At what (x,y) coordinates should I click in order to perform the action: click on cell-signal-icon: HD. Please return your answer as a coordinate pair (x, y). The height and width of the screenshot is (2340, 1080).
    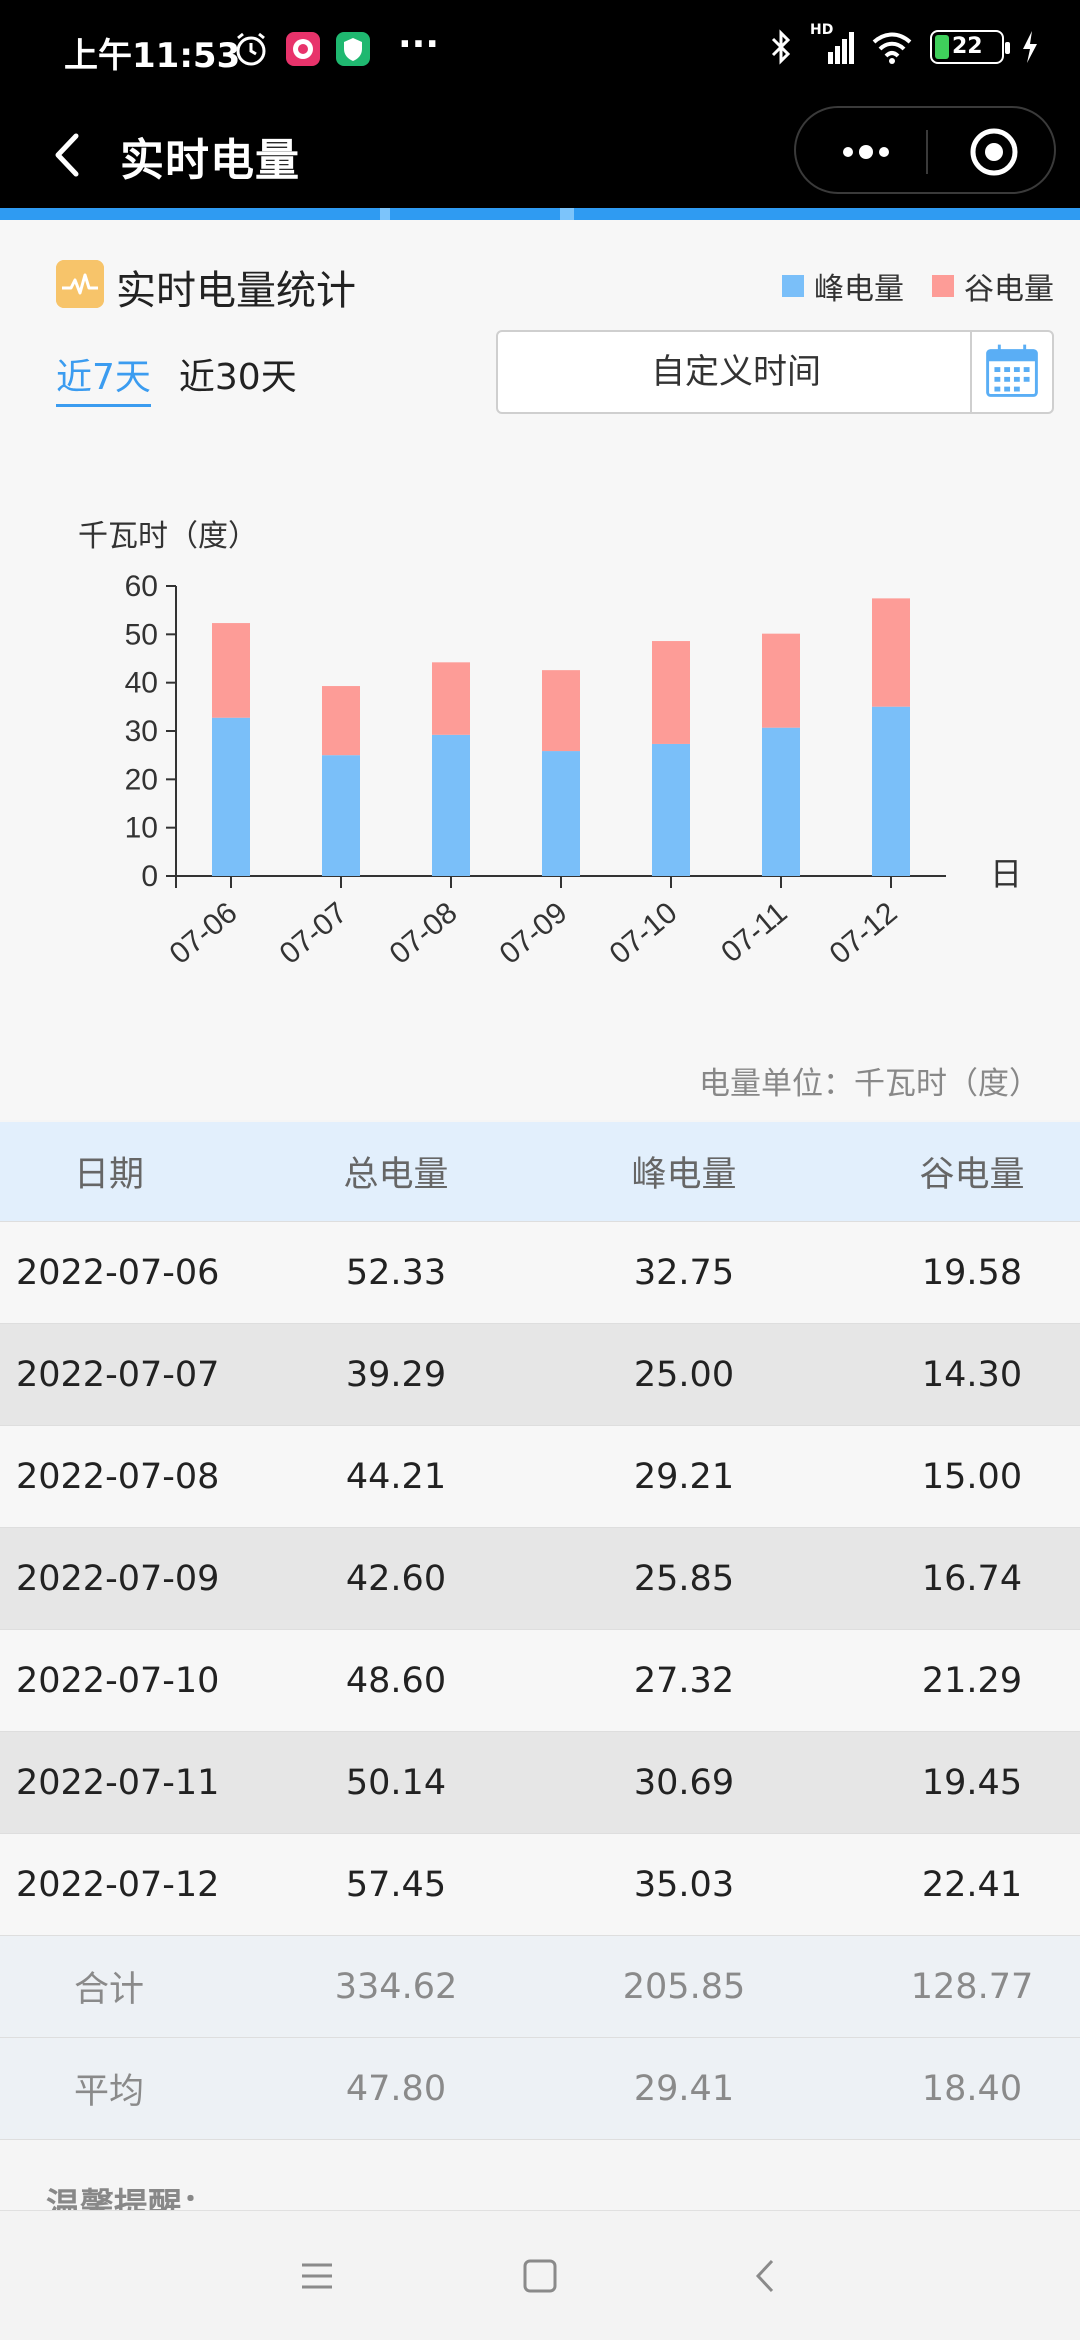
    Looking at the image, I should click on (832, 44).